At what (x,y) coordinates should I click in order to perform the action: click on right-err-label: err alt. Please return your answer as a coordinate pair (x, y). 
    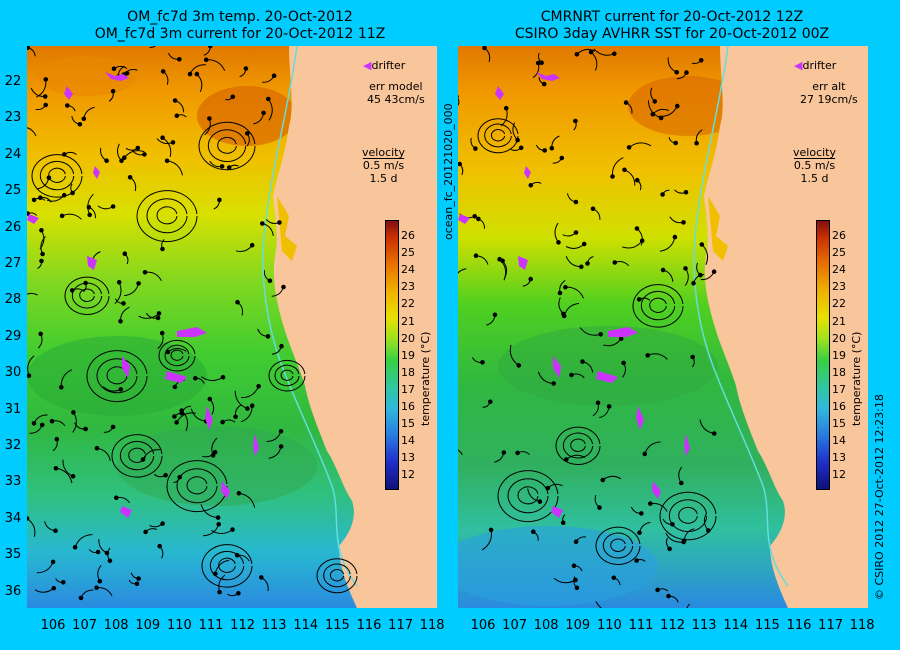
    Looking at the image, I should click on (829, 86).